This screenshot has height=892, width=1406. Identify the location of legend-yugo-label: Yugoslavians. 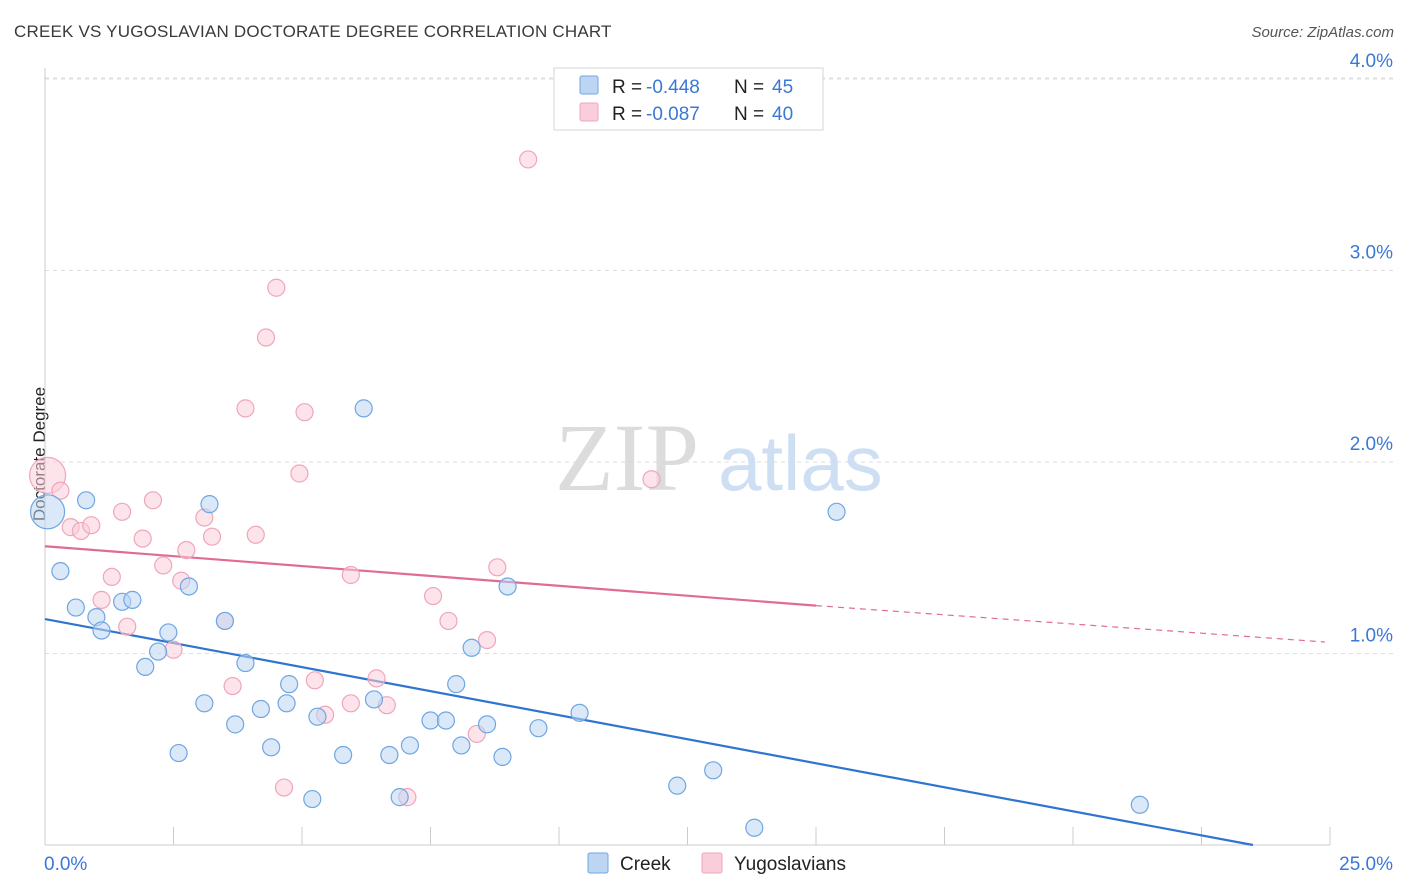
(790, 864).